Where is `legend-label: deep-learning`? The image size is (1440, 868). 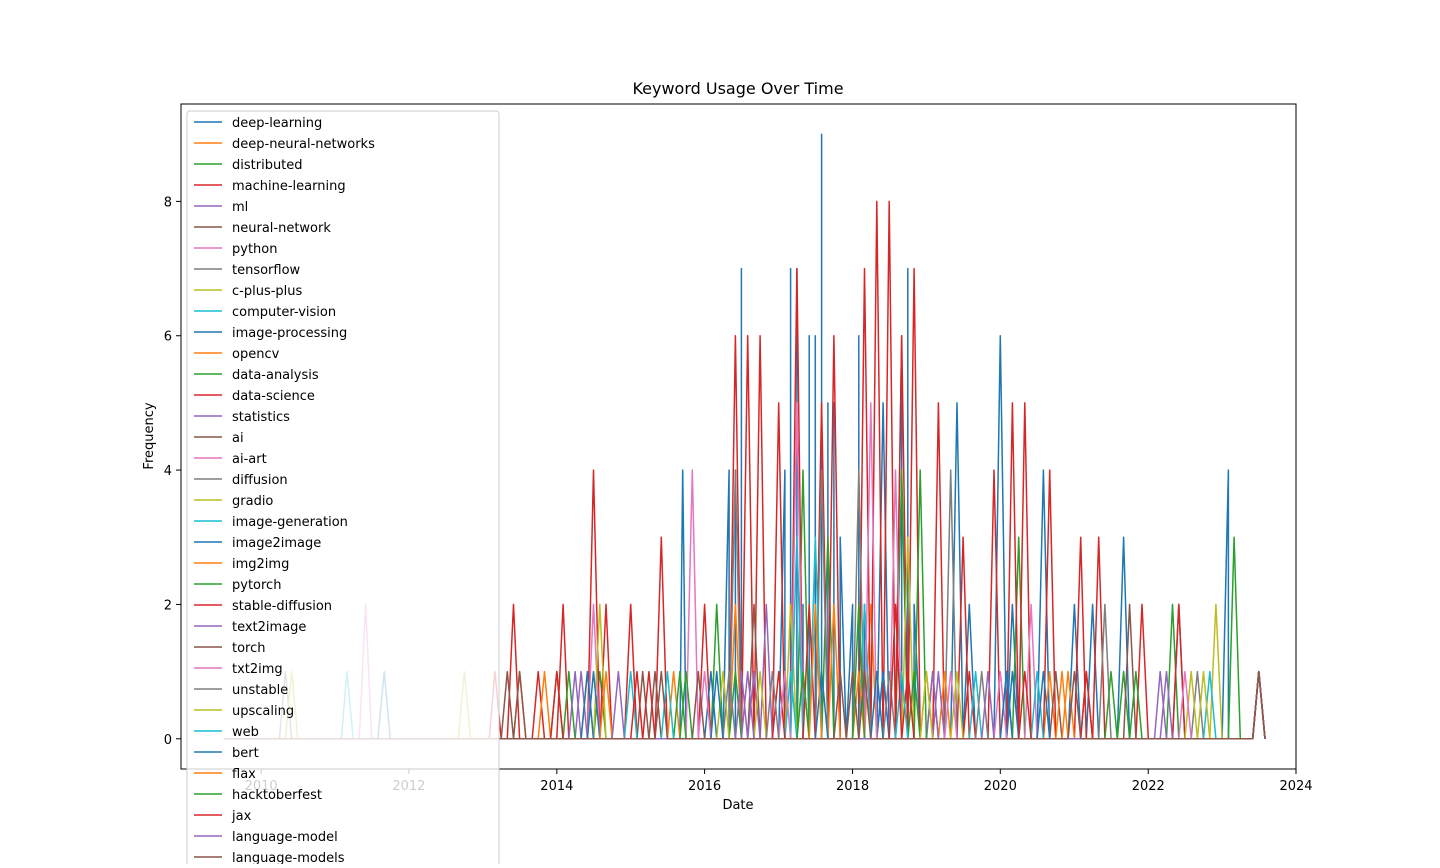
legend-label: deep-learning is located at coordinates (277, 123).